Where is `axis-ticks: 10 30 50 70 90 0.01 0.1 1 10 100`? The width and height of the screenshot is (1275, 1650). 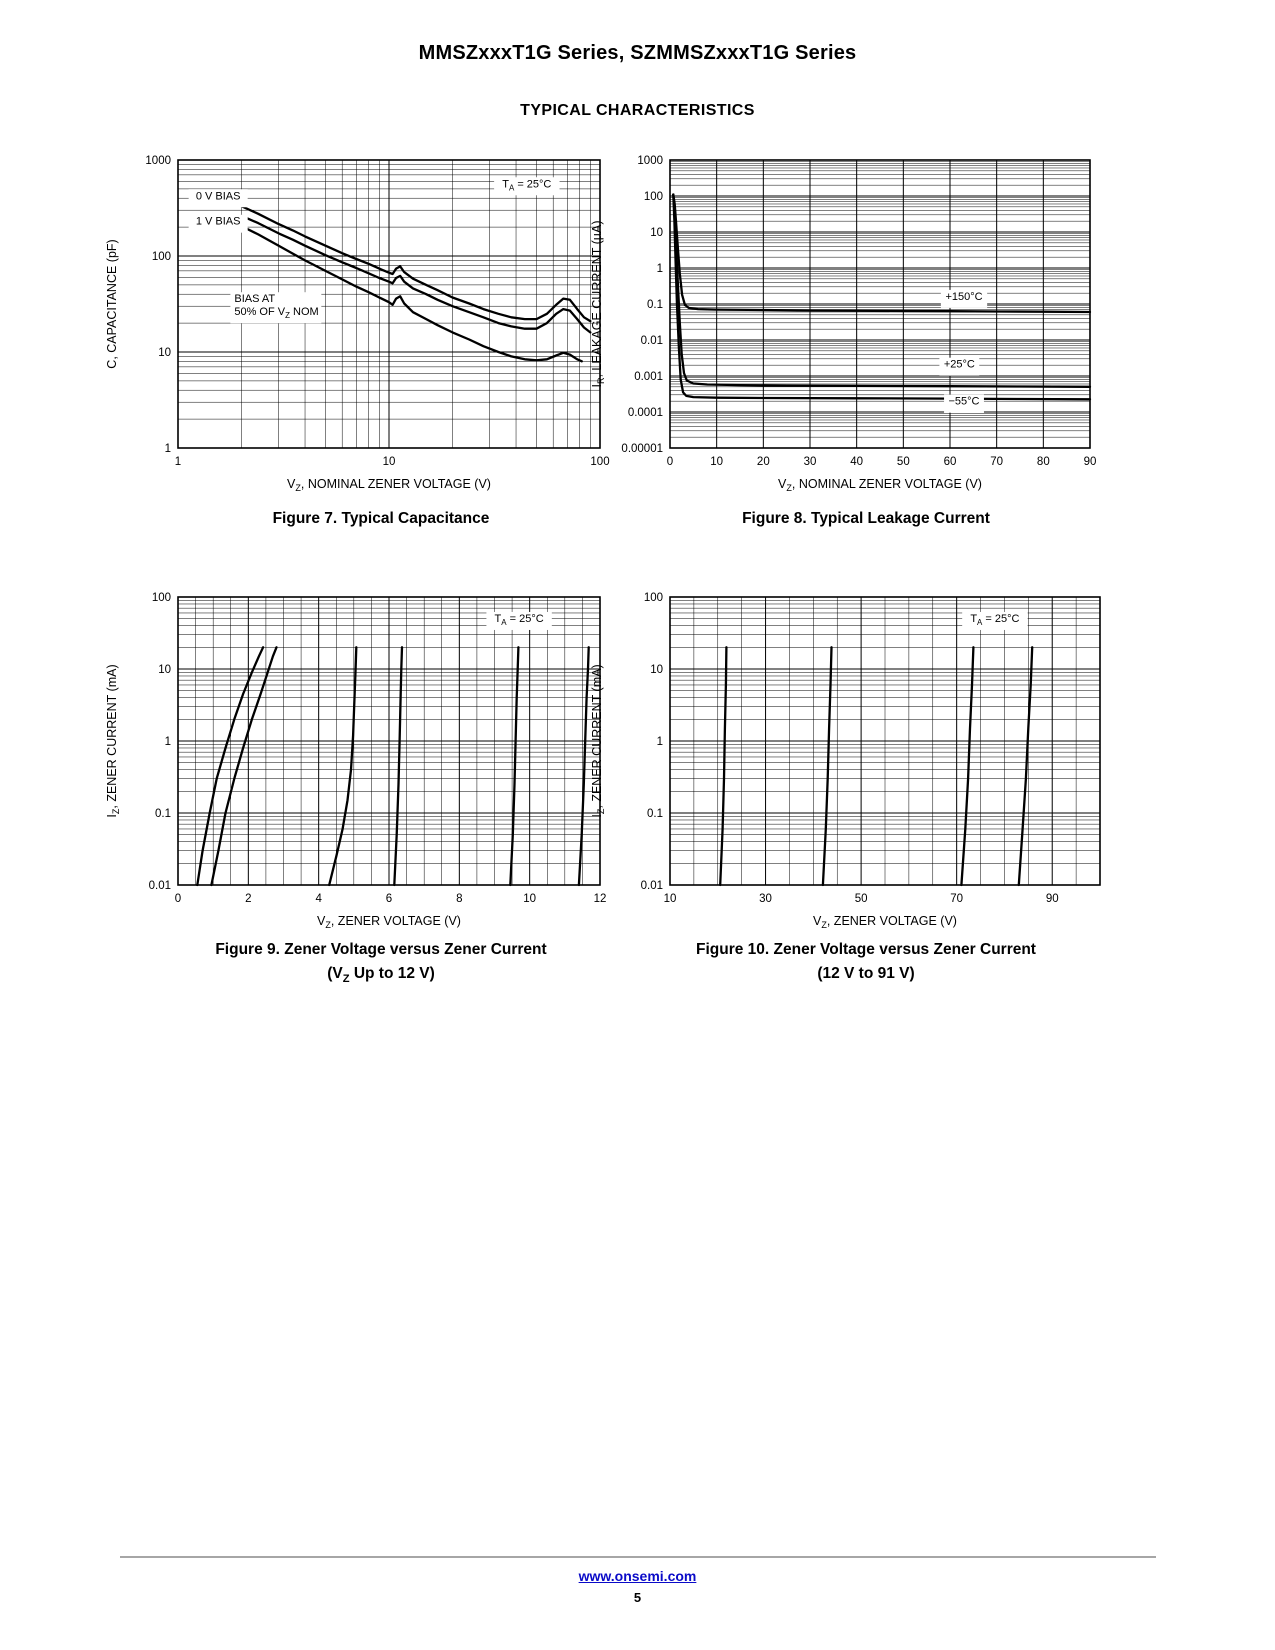 axis-ticks: 10 30 50 70 90 0.01 0.1 1 10 100 is located at coordinates (850, 748).